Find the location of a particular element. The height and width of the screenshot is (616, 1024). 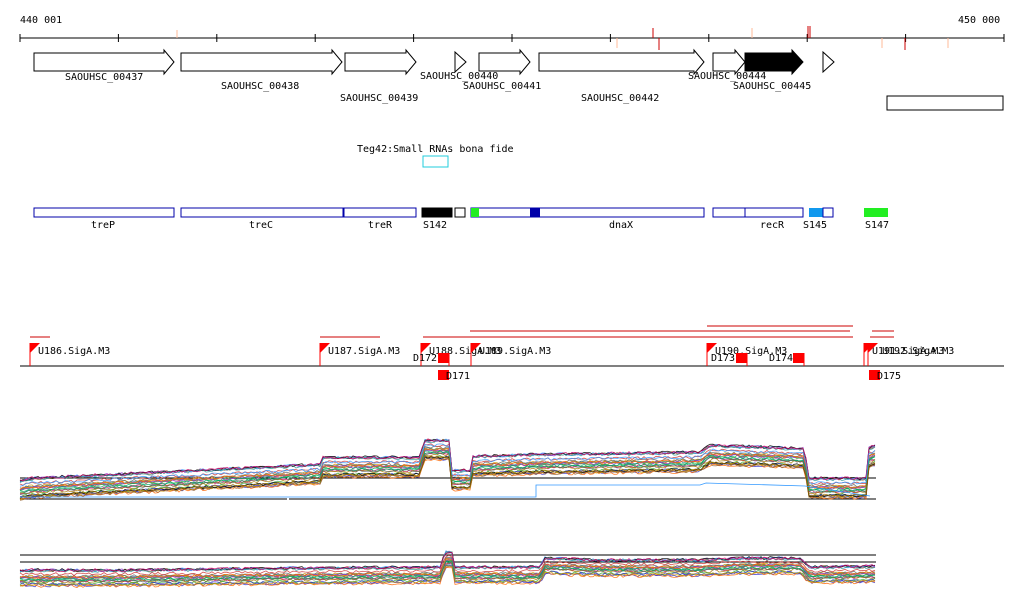

segment-small-box is located at coordinates (460, 212).